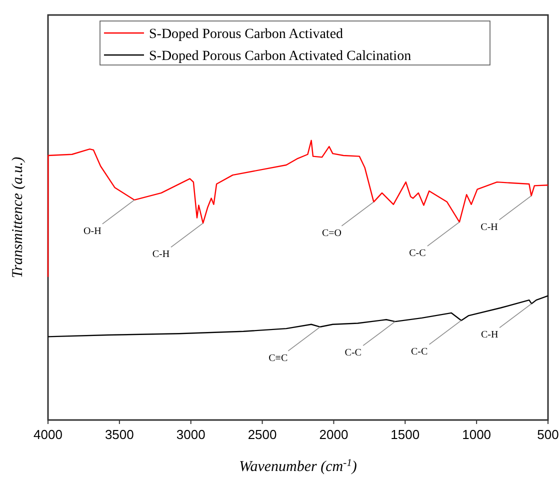 This screenshot has width=560, height=479. Describe the element at coordinates (280, 56) in the screenshot. I see `legend-label: S-Doped Porous Carbon Activated Calcination` at that location.